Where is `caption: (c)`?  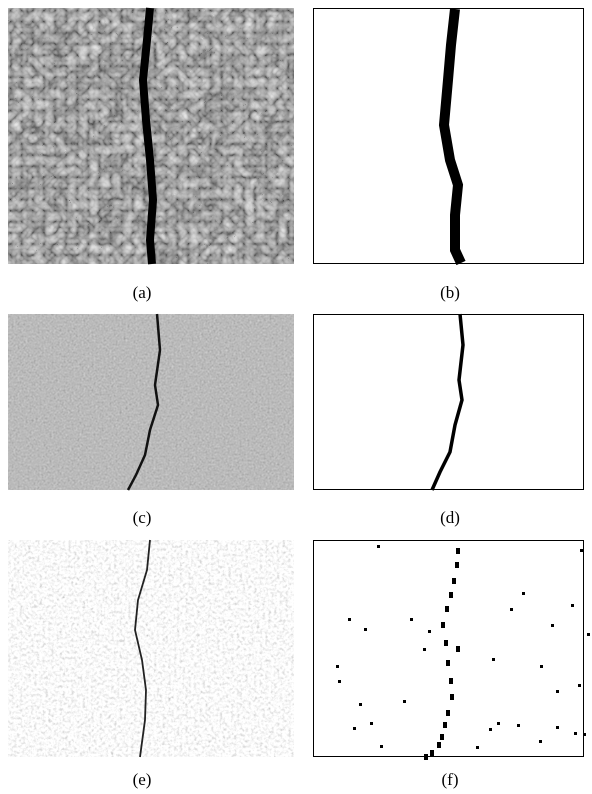 caption: (c) is located at coordinates (142, 517).